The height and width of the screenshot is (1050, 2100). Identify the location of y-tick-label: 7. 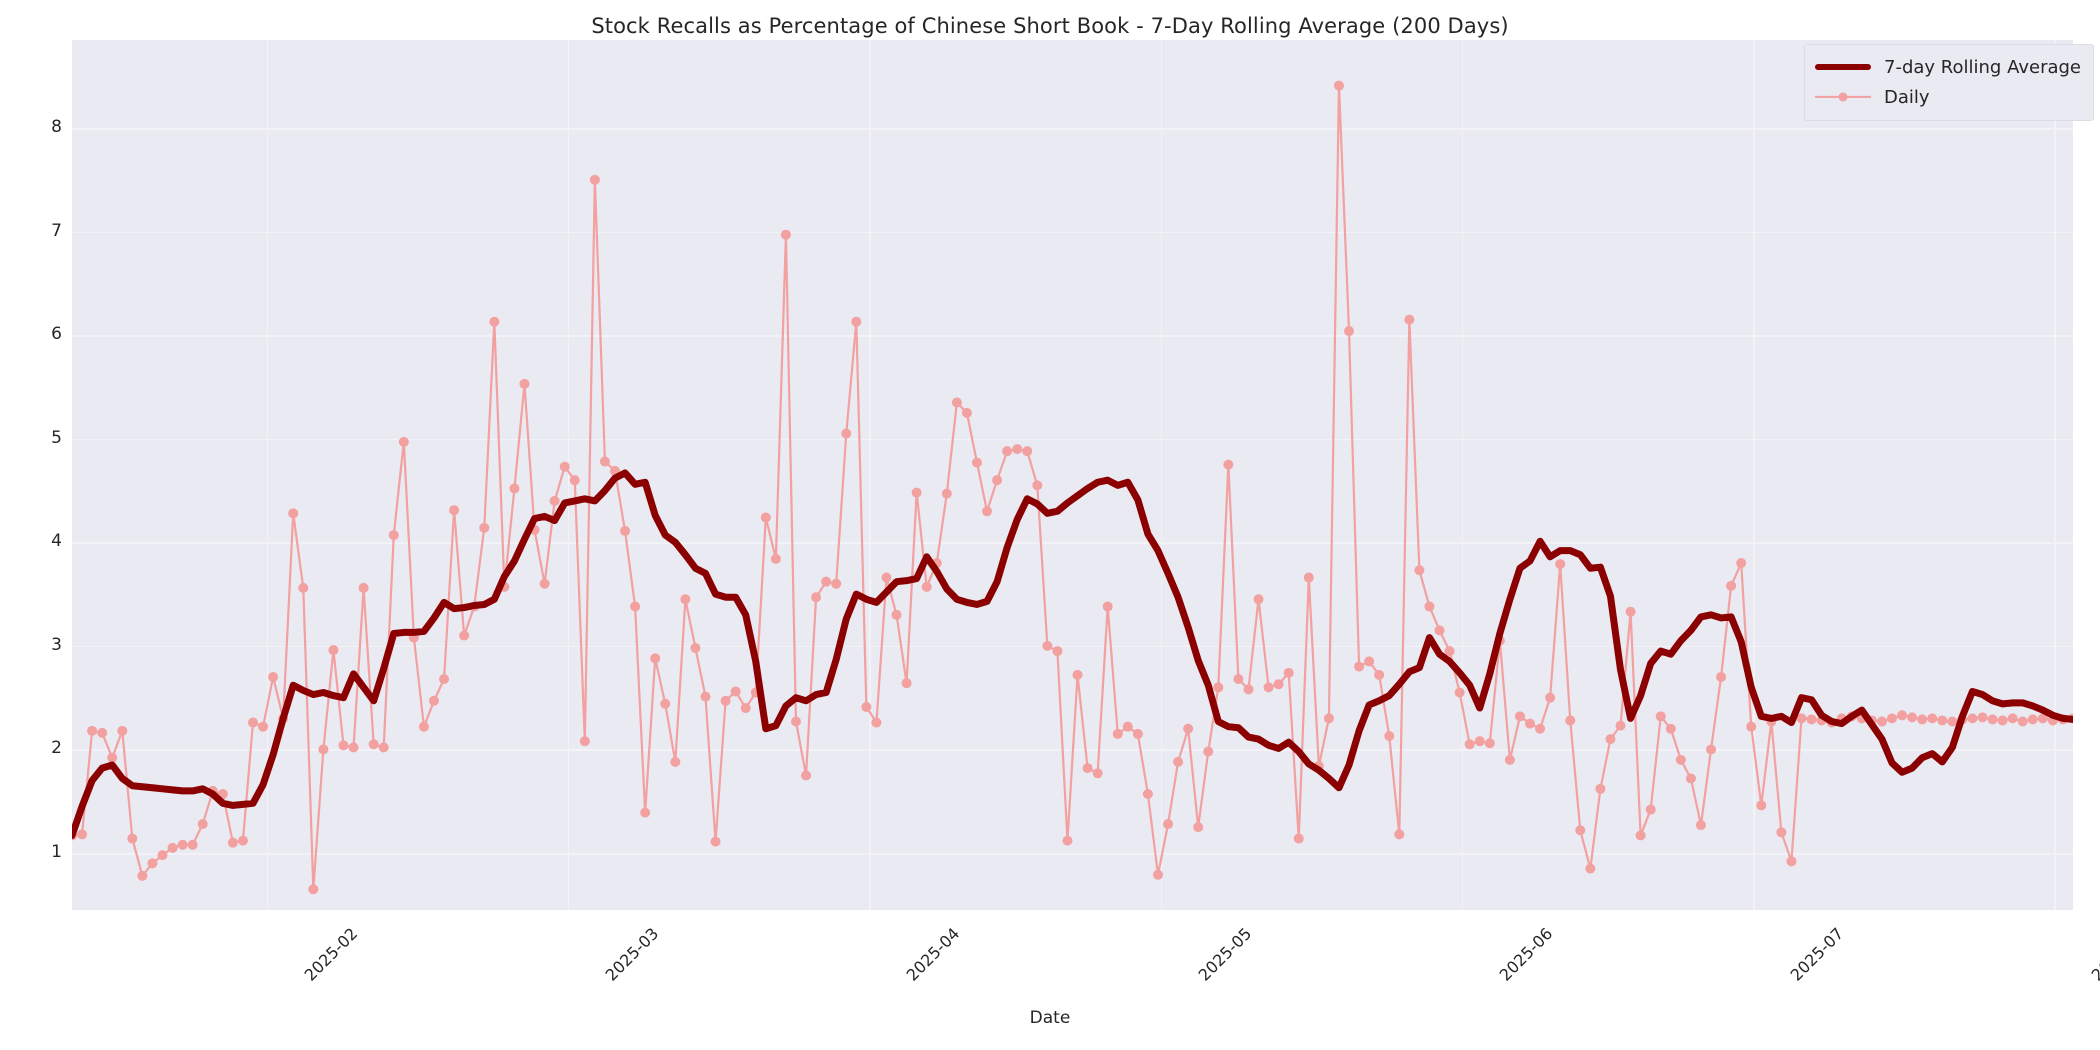
(56, 230).